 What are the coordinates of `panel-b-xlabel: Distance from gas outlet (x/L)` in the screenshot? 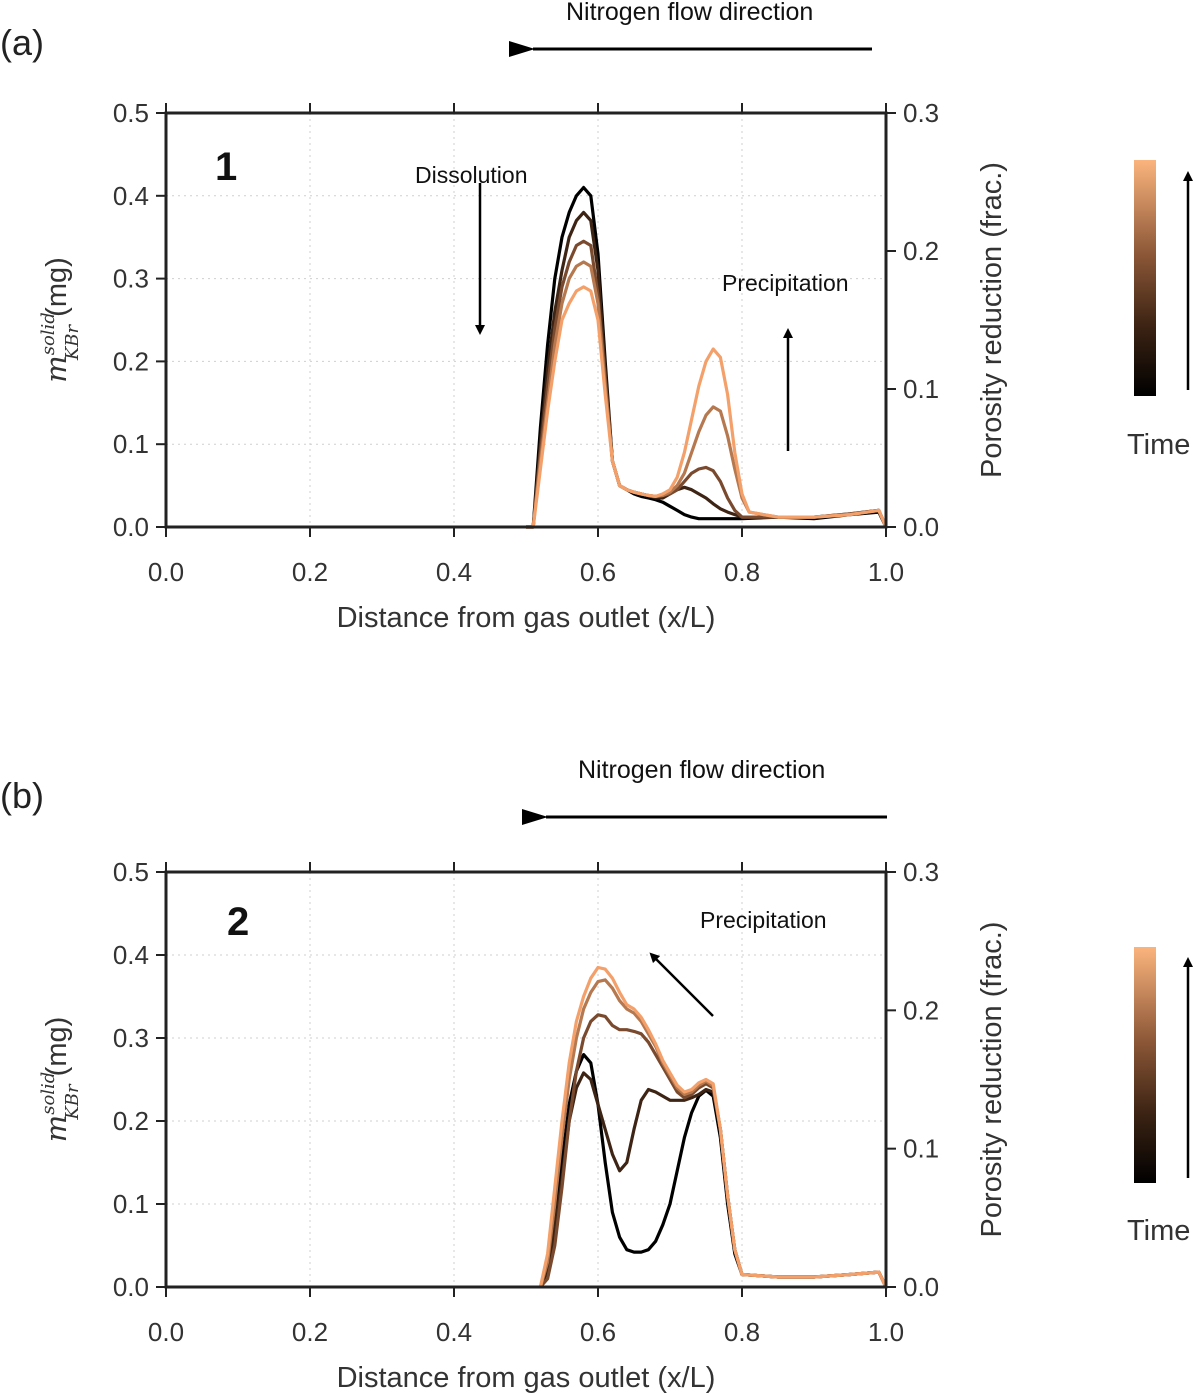 It's located at (526, 1378).